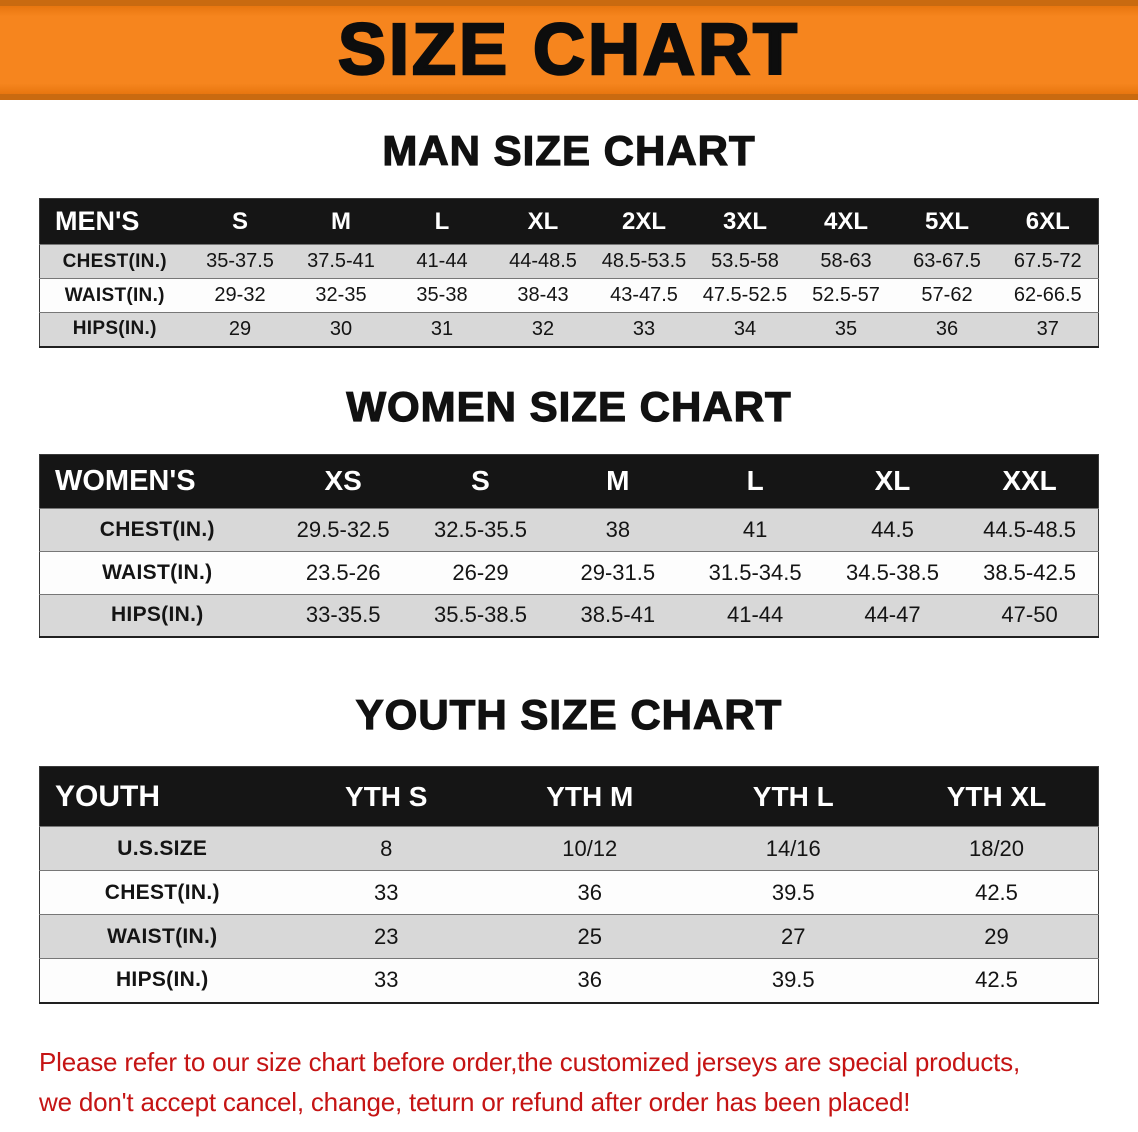  What do you see at coordinates (1030, 481) in the screenshot?
I see `size-column-header: XXL` at bounding box center [1030, 481].